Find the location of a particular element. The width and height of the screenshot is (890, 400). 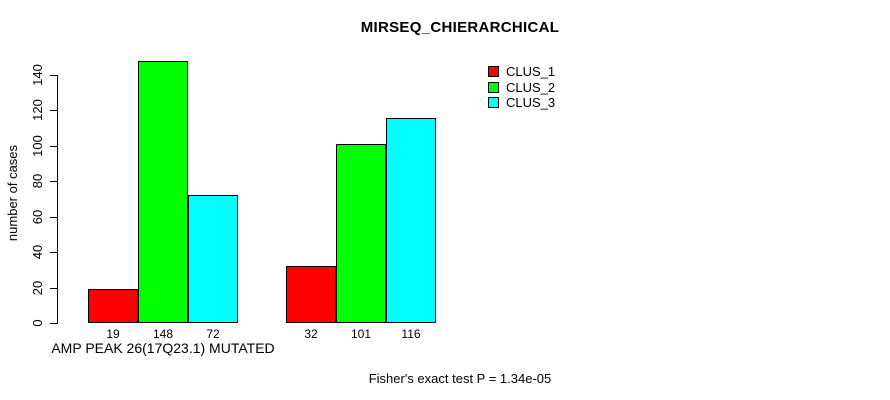

legend-label: CLUS_1 is located at coordinates (531, 72).